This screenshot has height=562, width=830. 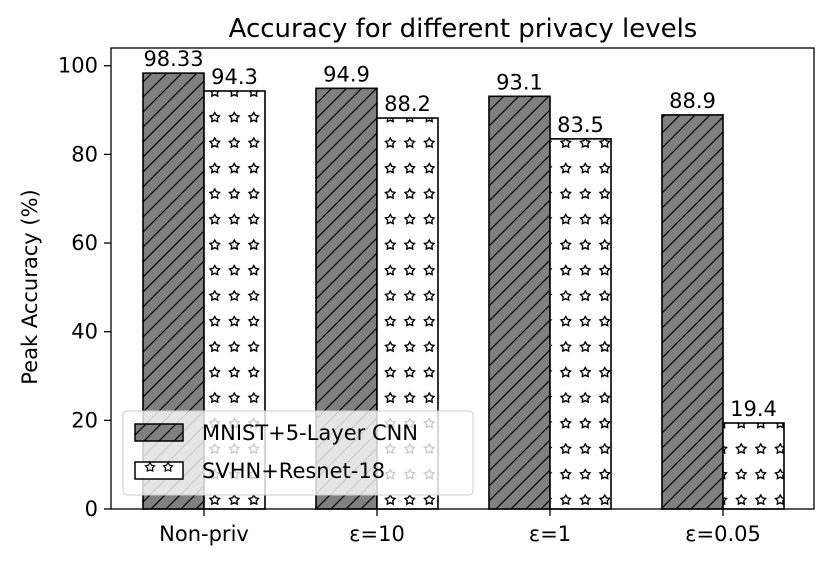 I want to click on bar-label-s0-2: 93.1, so click(x=519, y=82).